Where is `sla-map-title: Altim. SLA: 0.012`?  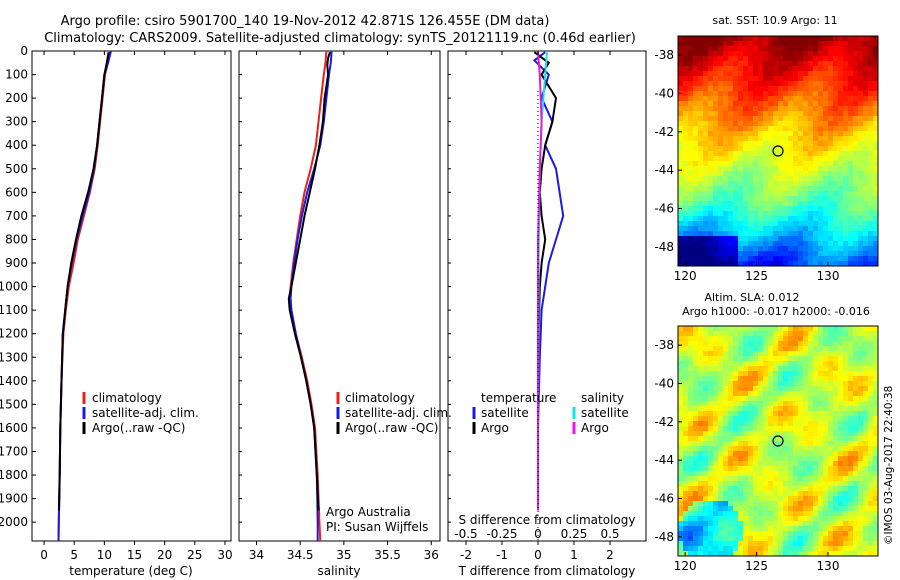 sla-map-title: Altim. SLA: 0.012 is located at coordinates (751, 297).